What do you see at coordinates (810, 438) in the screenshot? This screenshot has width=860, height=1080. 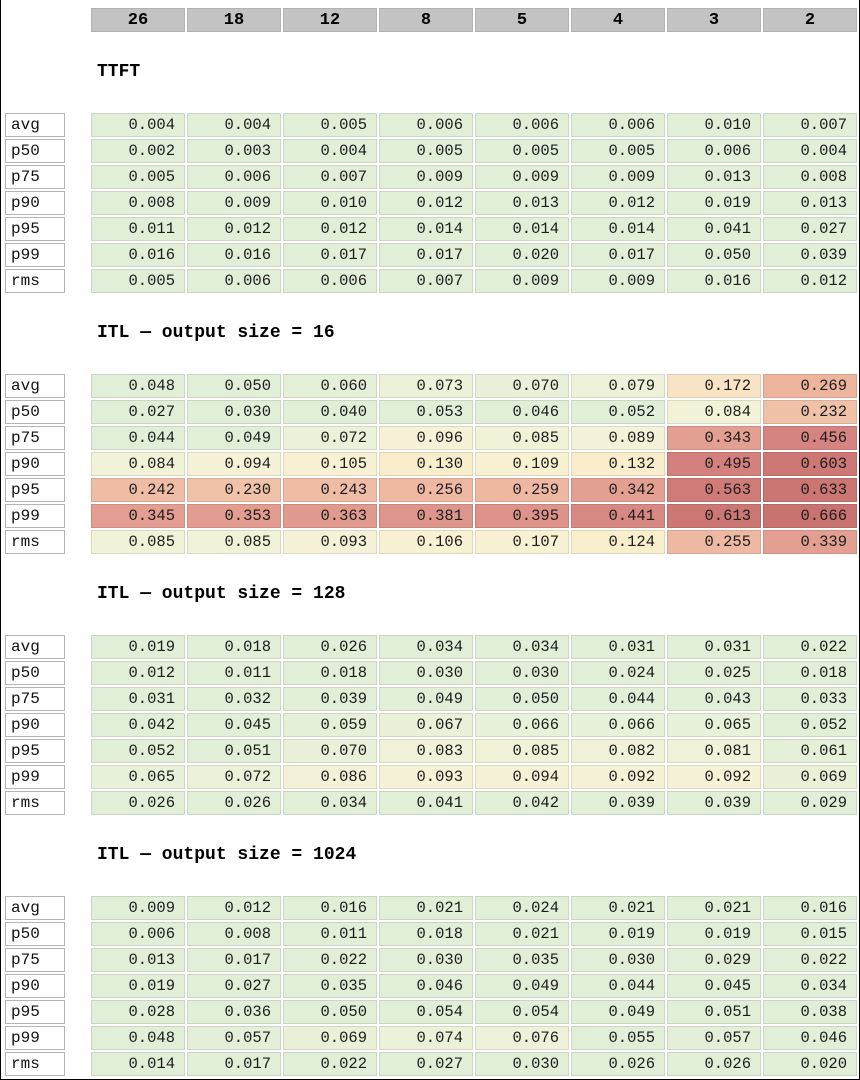 I see `heat-cell-p75-col2: 0.456` at bounding box center [810, 438].